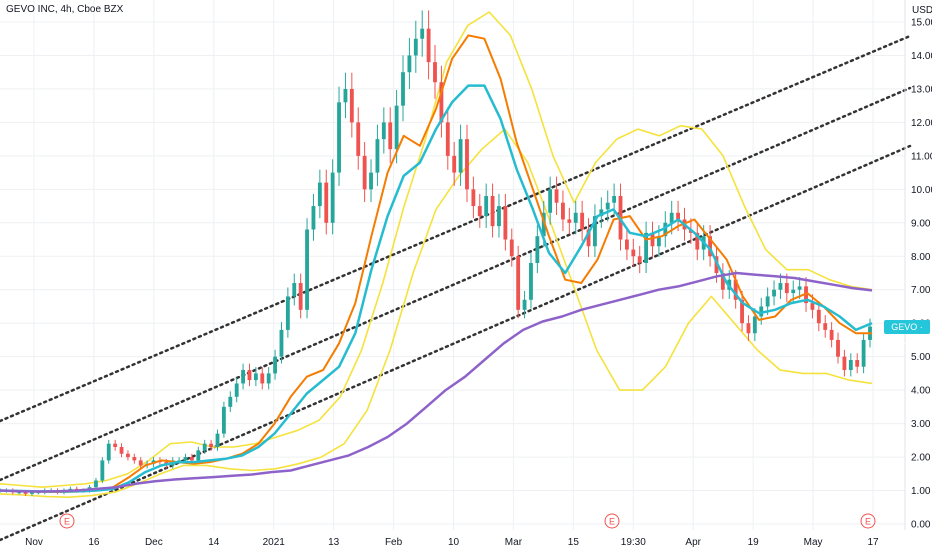 The width and height of the screenshot is (932, 550). What do you see at coordinates (921, 123) in the screenshot?
I see `y-tick-label: 12.00` at bounding box center [921, 123].